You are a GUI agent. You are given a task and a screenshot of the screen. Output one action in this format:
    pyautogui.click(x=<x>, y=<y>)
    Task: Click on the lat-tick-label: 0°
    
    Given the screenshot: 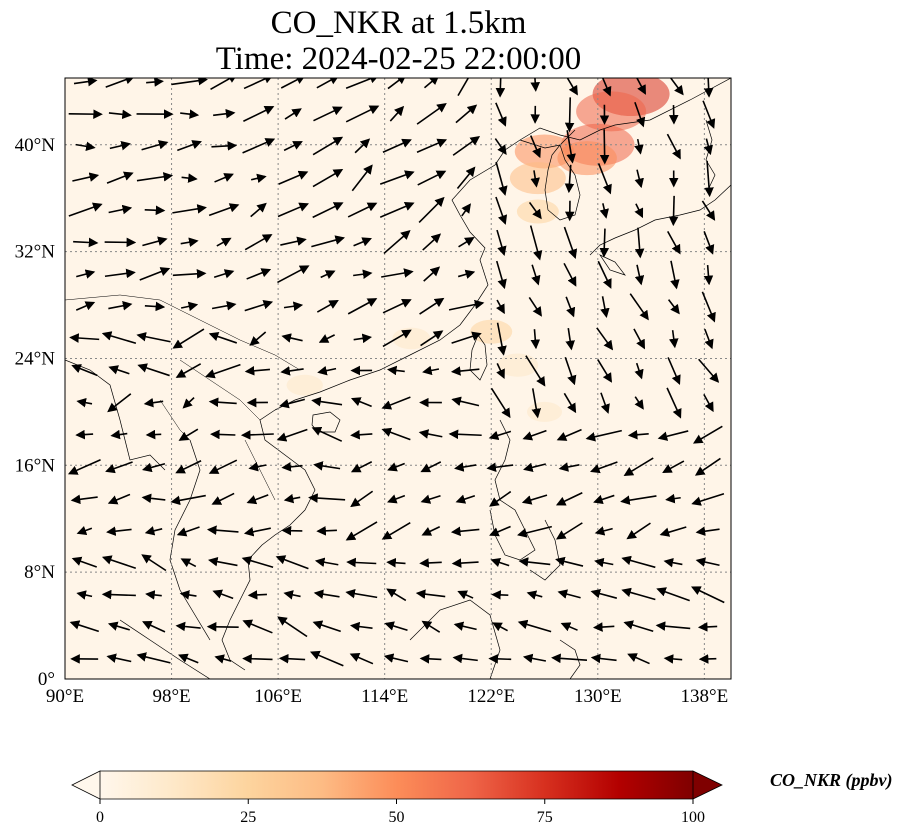 What is the action you would take?
    pyautogui.click(x=46, y=679)
    